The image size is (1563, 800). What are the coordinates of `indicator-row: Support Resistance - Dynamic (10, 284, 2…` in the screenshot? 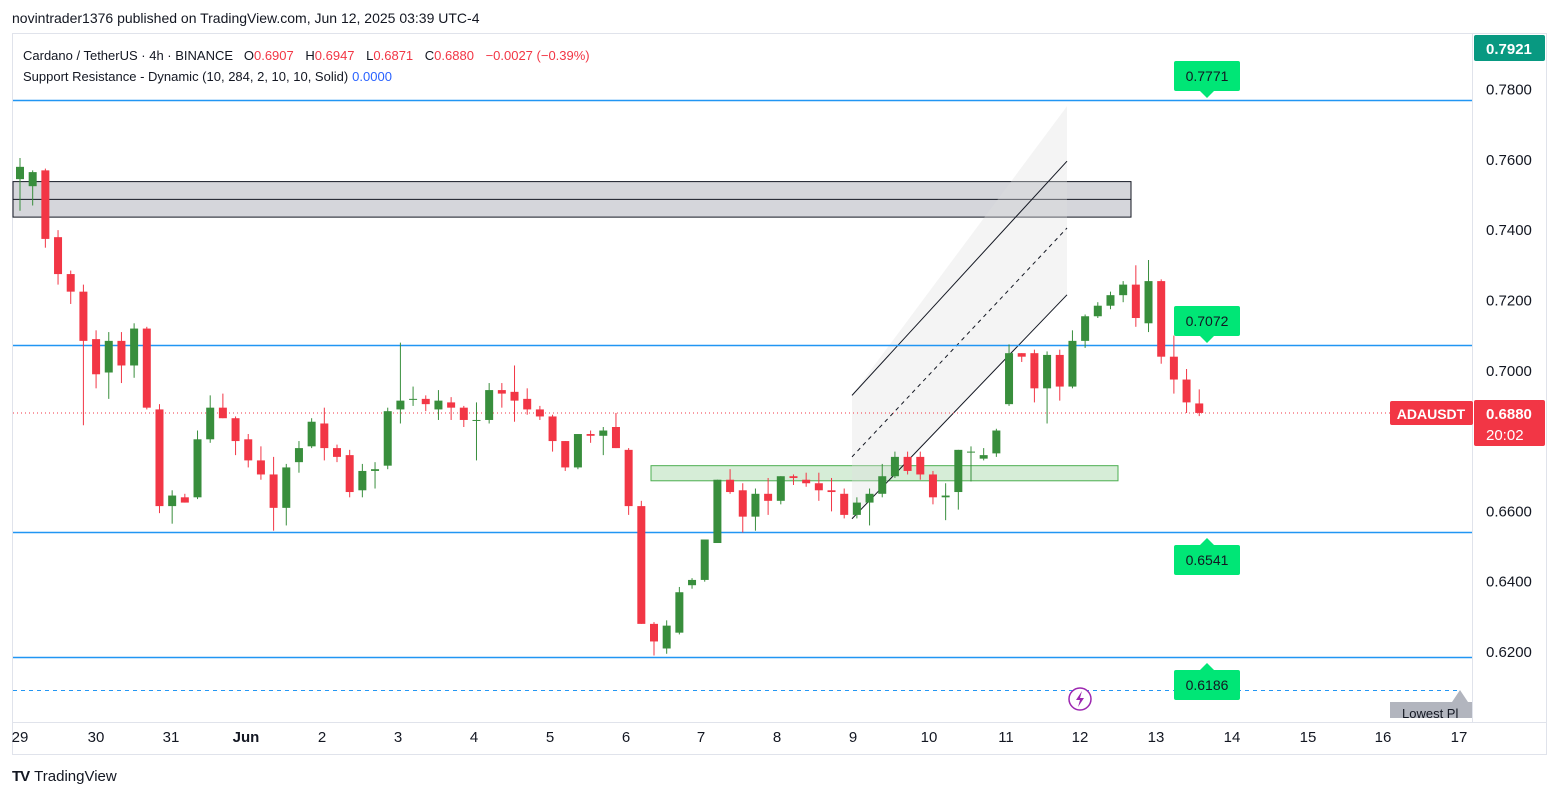 It's located at (310, 76).